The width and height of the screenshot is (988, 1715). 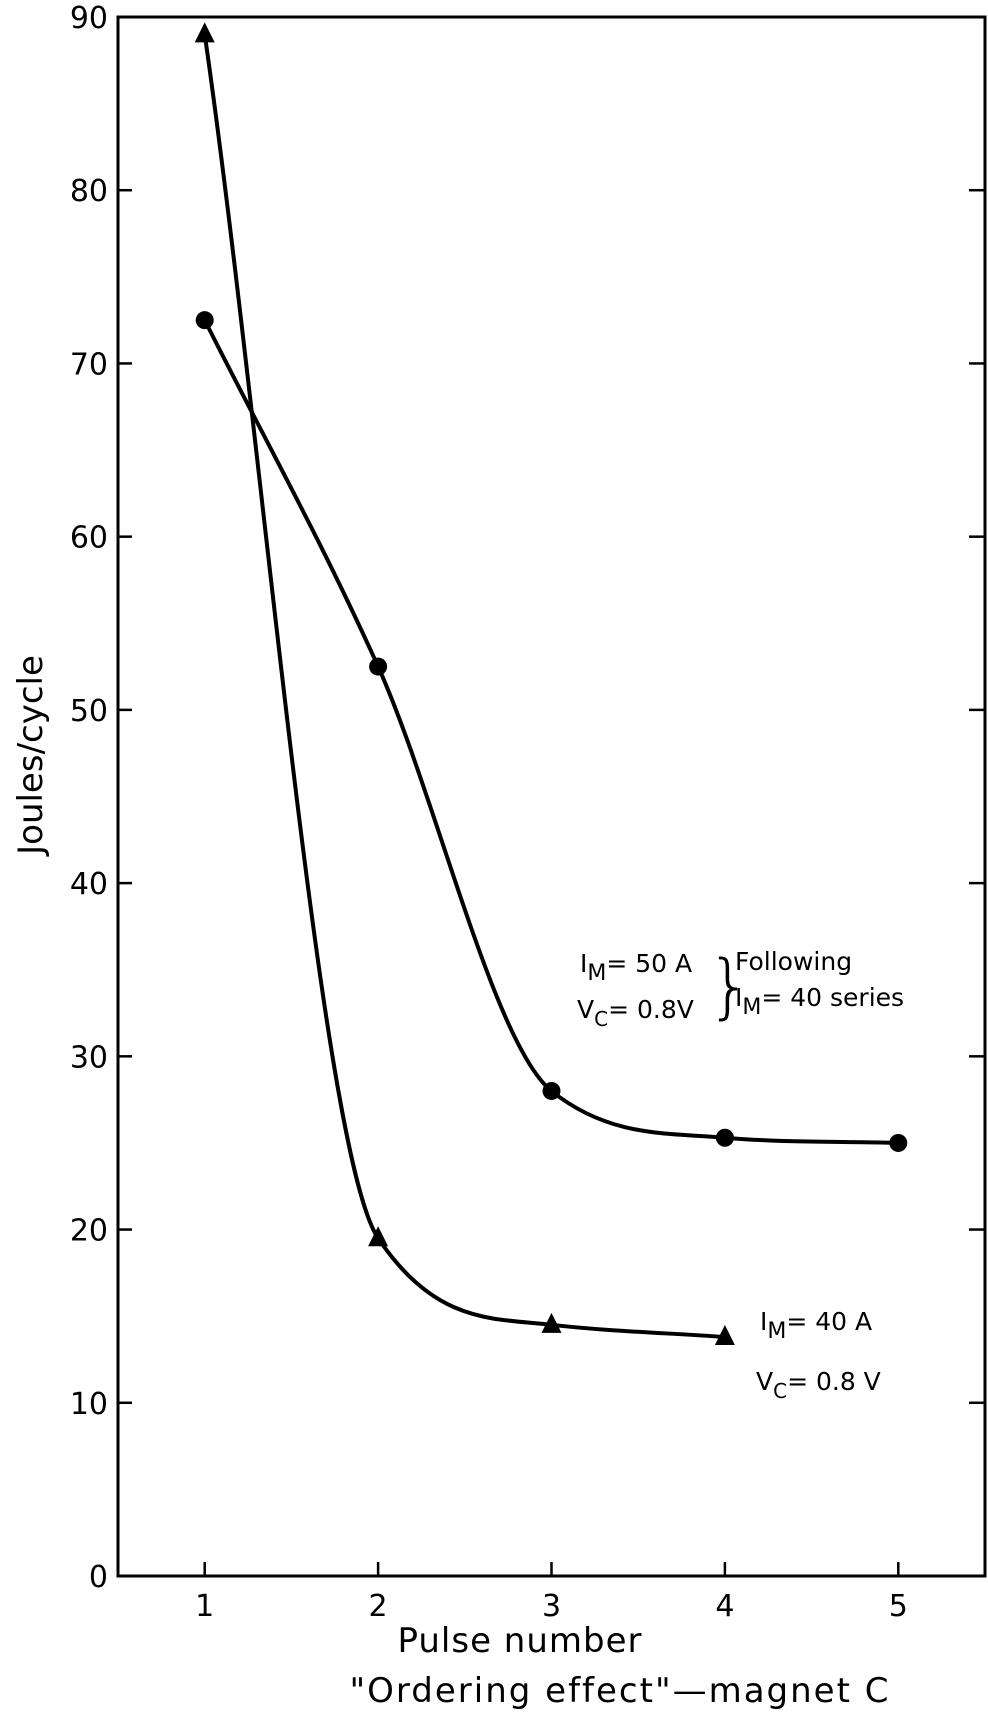 What do you see at coordinates (738, 997) in the screenshot?
I see `annotation-upper-right-2a: I` at bounding box center [738, 997].